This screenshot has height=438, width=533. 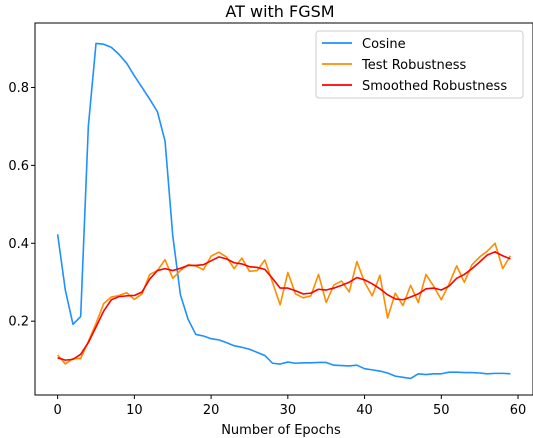 What do you see at coordinates (434, 86) in the screenshot?
I see `legend-label-smoothed-robustness: Smoothed Robustness` at bounding box center [434, 86].